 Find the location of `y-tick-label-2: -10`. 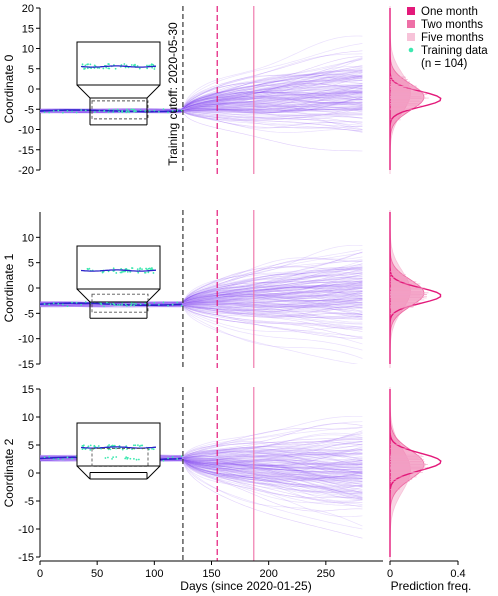

y-tick-label-2: -10 is located at coordinates (26, 530).